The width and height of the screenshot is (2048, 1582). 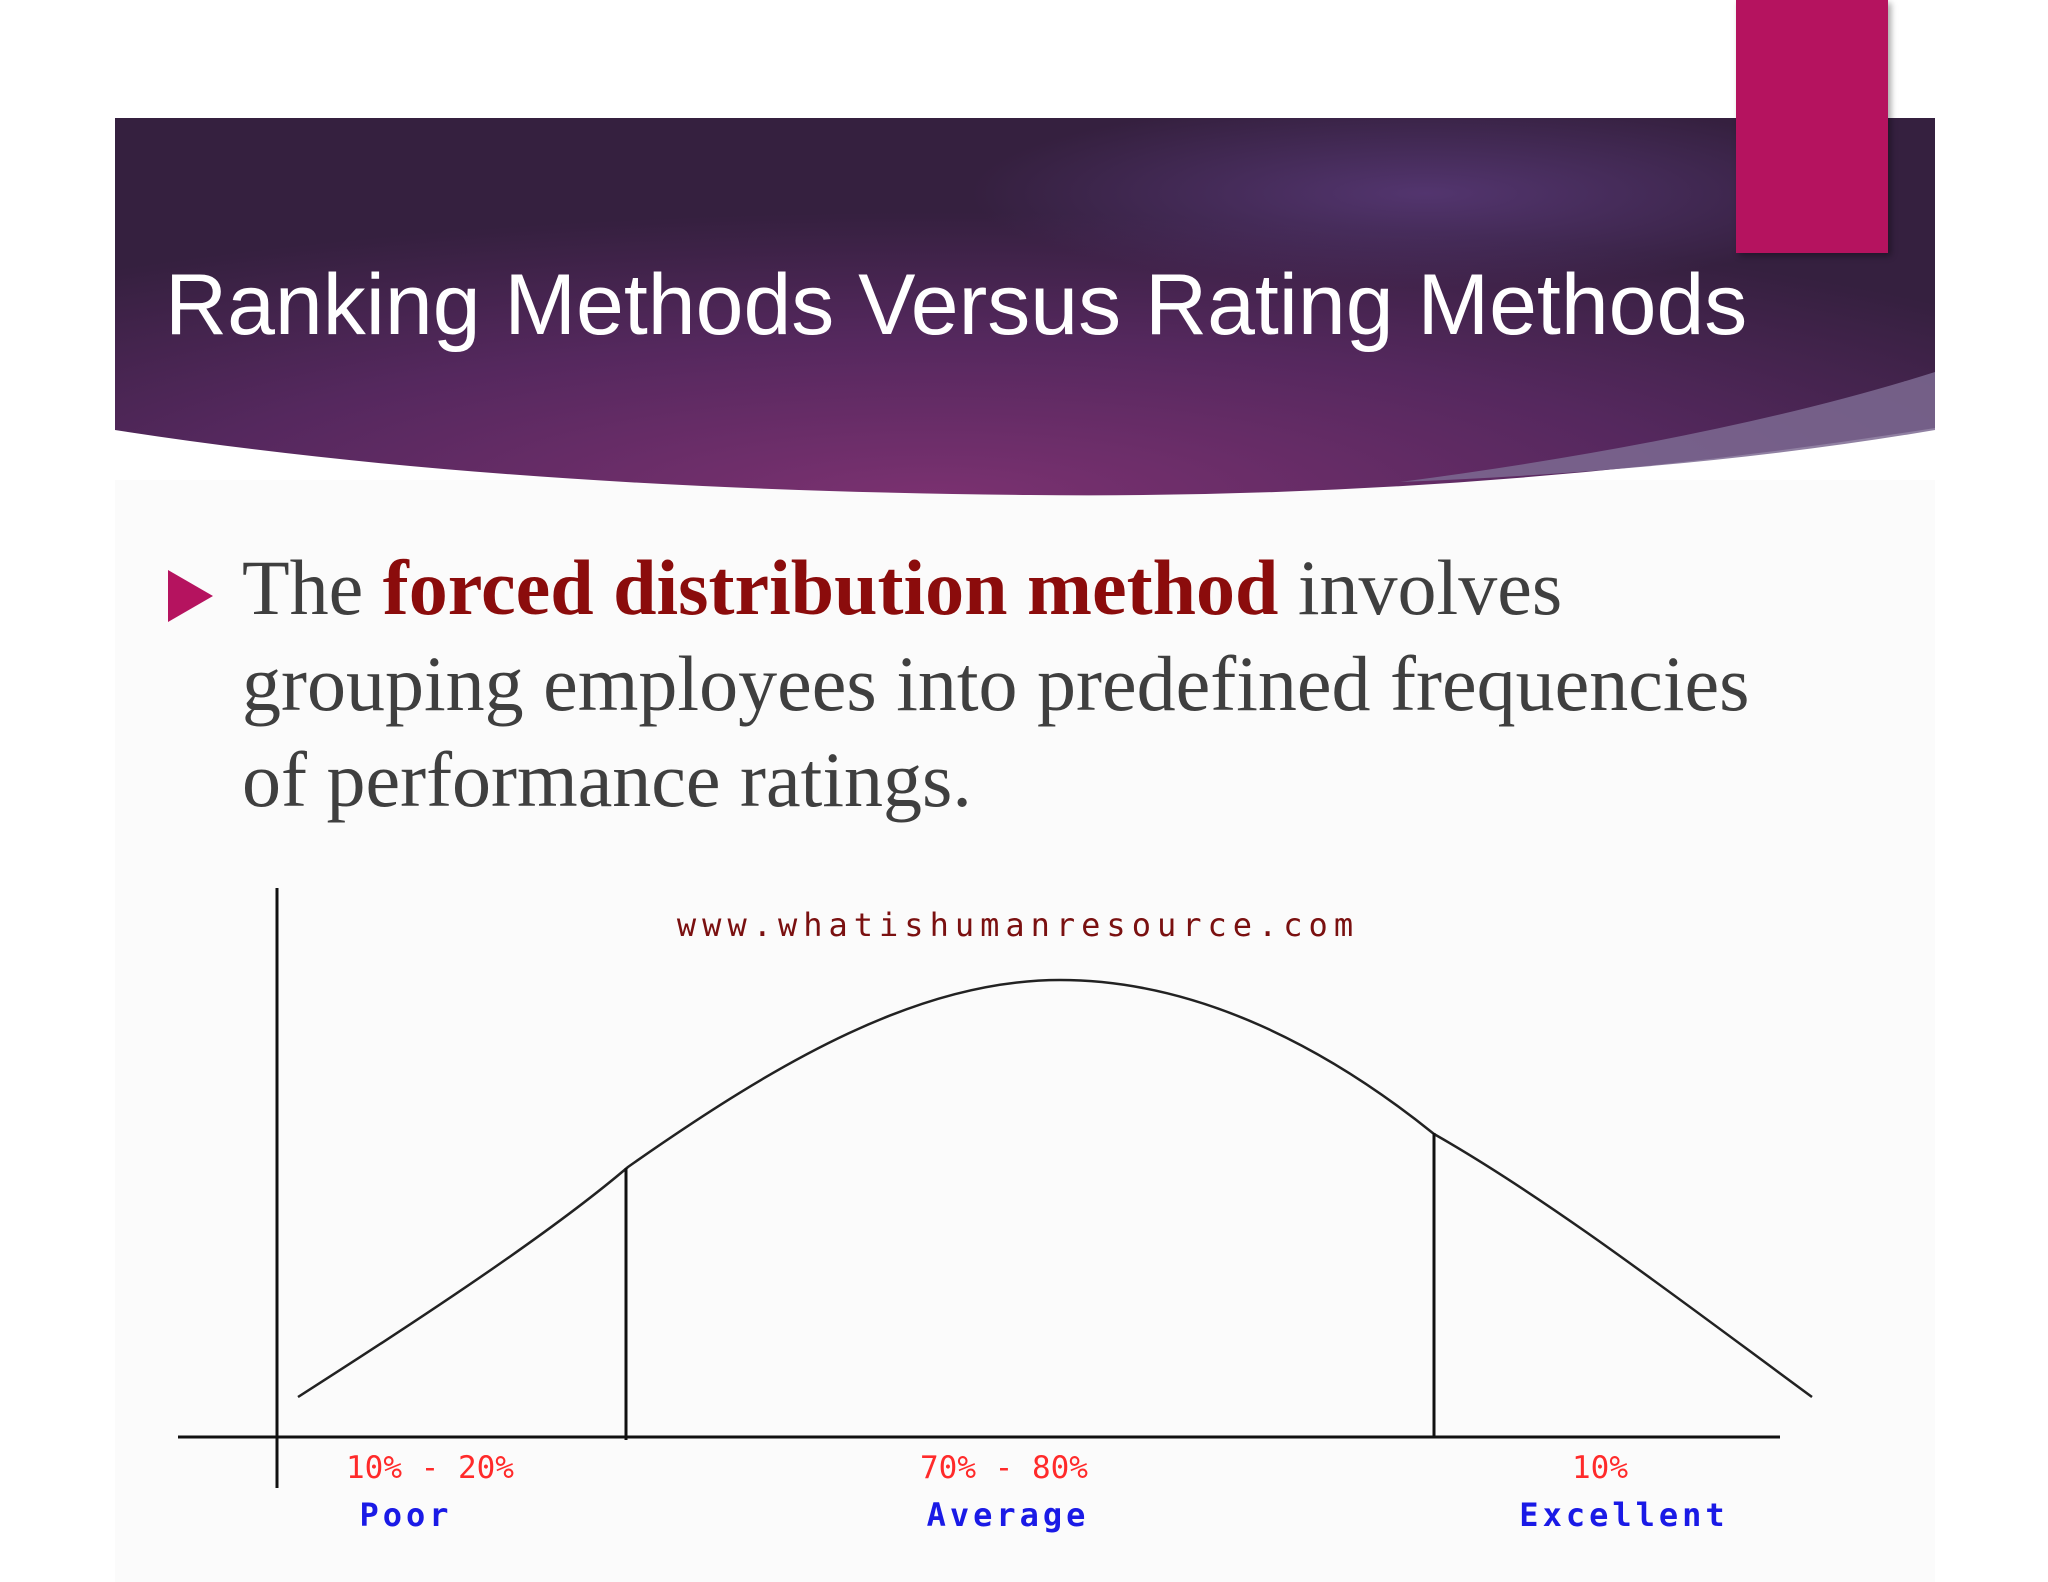 I want to click on bullet-text-before: The, so click(x=312, y=587).